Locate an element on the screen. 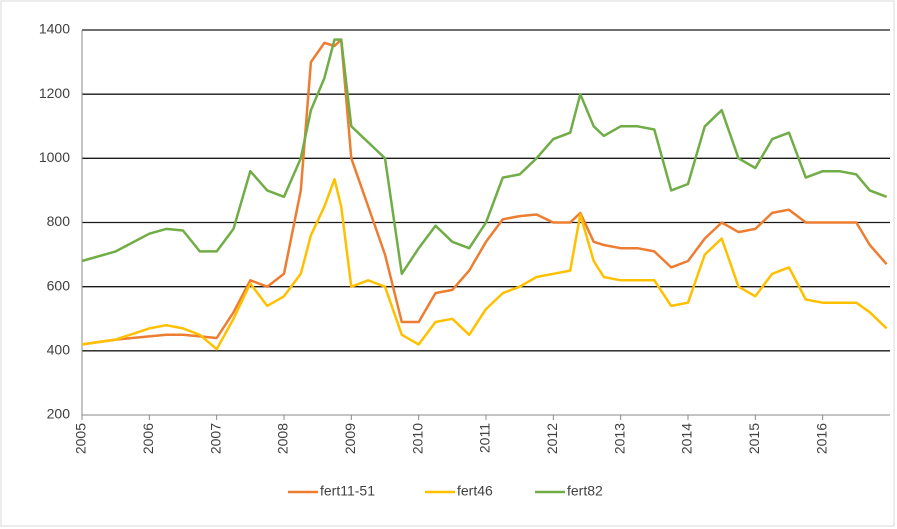 Image resolution: width=897 pixels, height=529 pixels. y-tick-label: 1400 is located at coordinates (54, 29).